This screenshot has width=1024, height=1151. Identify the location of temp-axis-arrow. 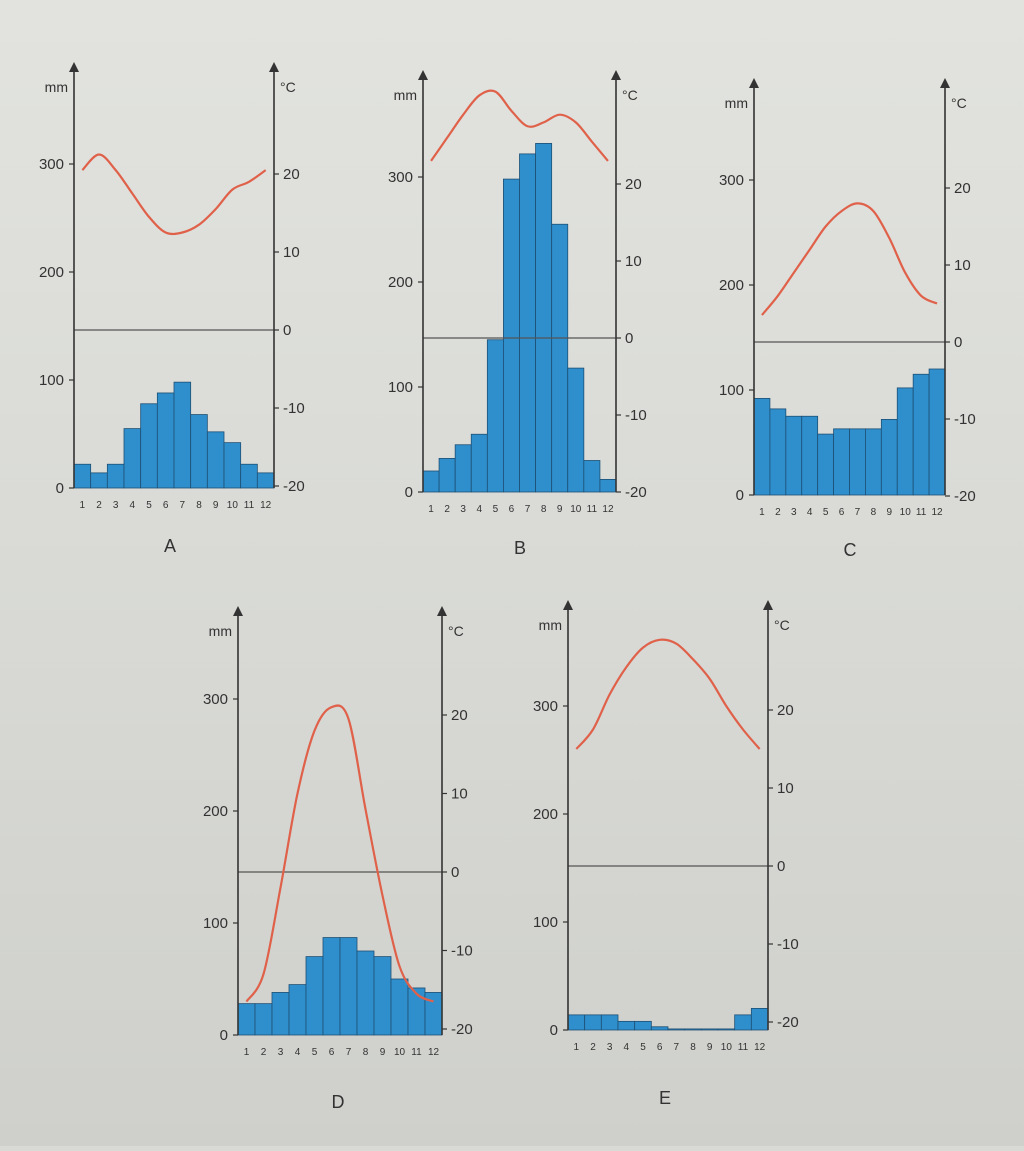
(616, 75).